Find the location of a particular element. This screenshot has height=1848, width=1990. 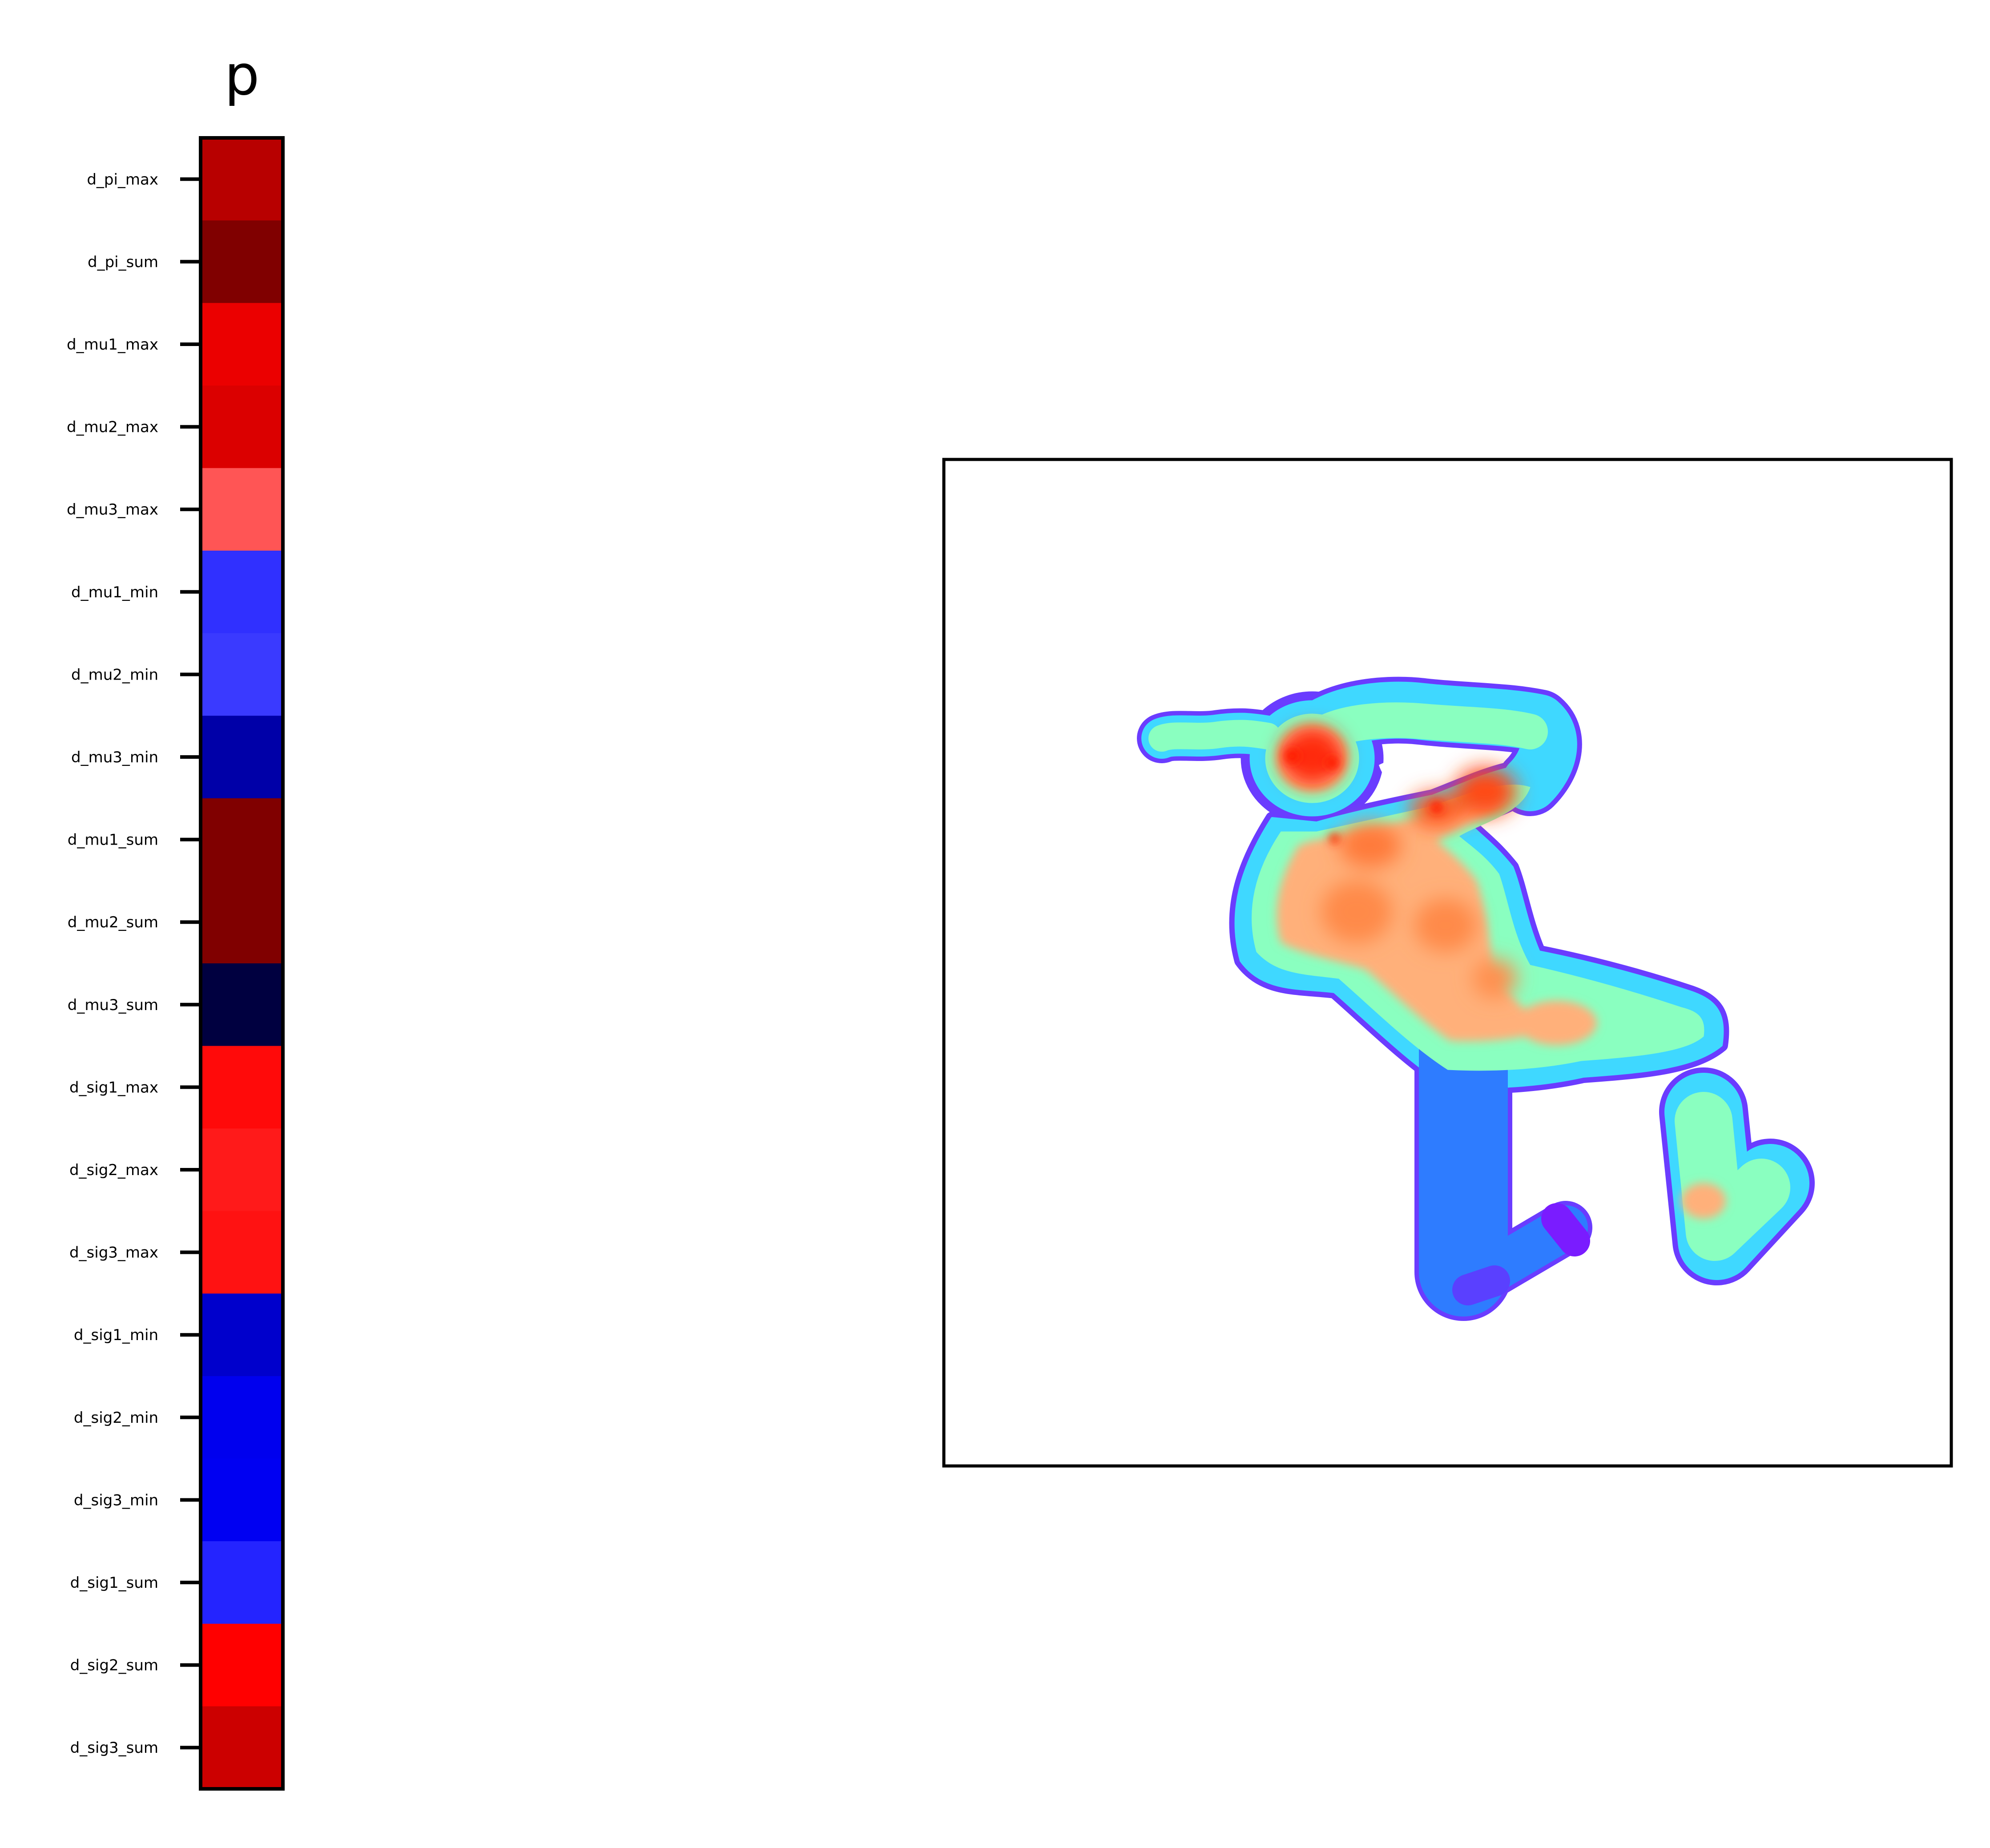

heatmap-tick-label: d_sig1_sum is located at coordinates (114, 1583).